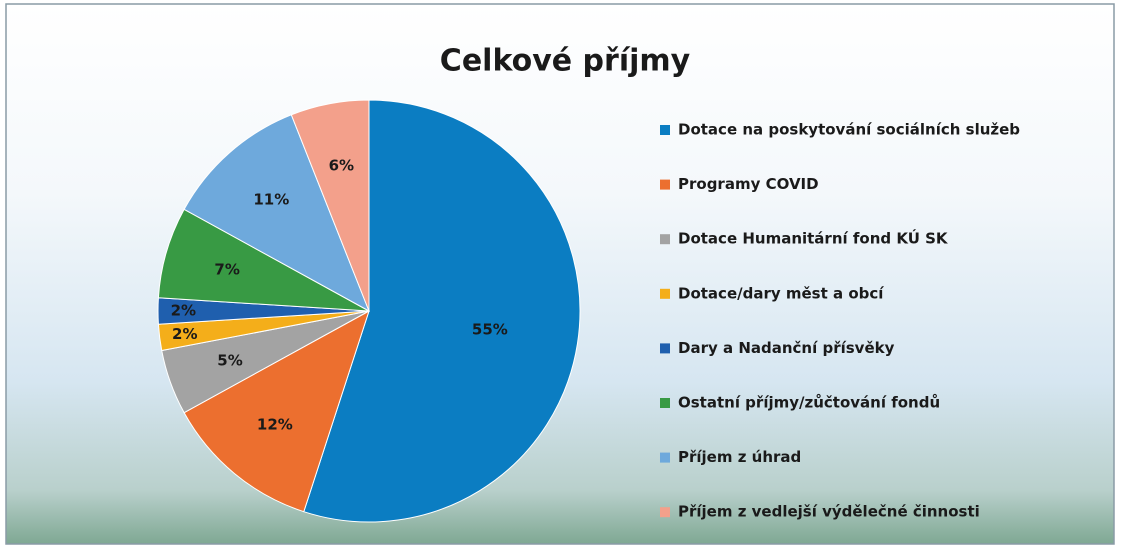  Describe the element at coordinates (829, 512) in the screenshot. I see `legend-label: Příjem z vedlejší výdělečné činnosti` at that location.